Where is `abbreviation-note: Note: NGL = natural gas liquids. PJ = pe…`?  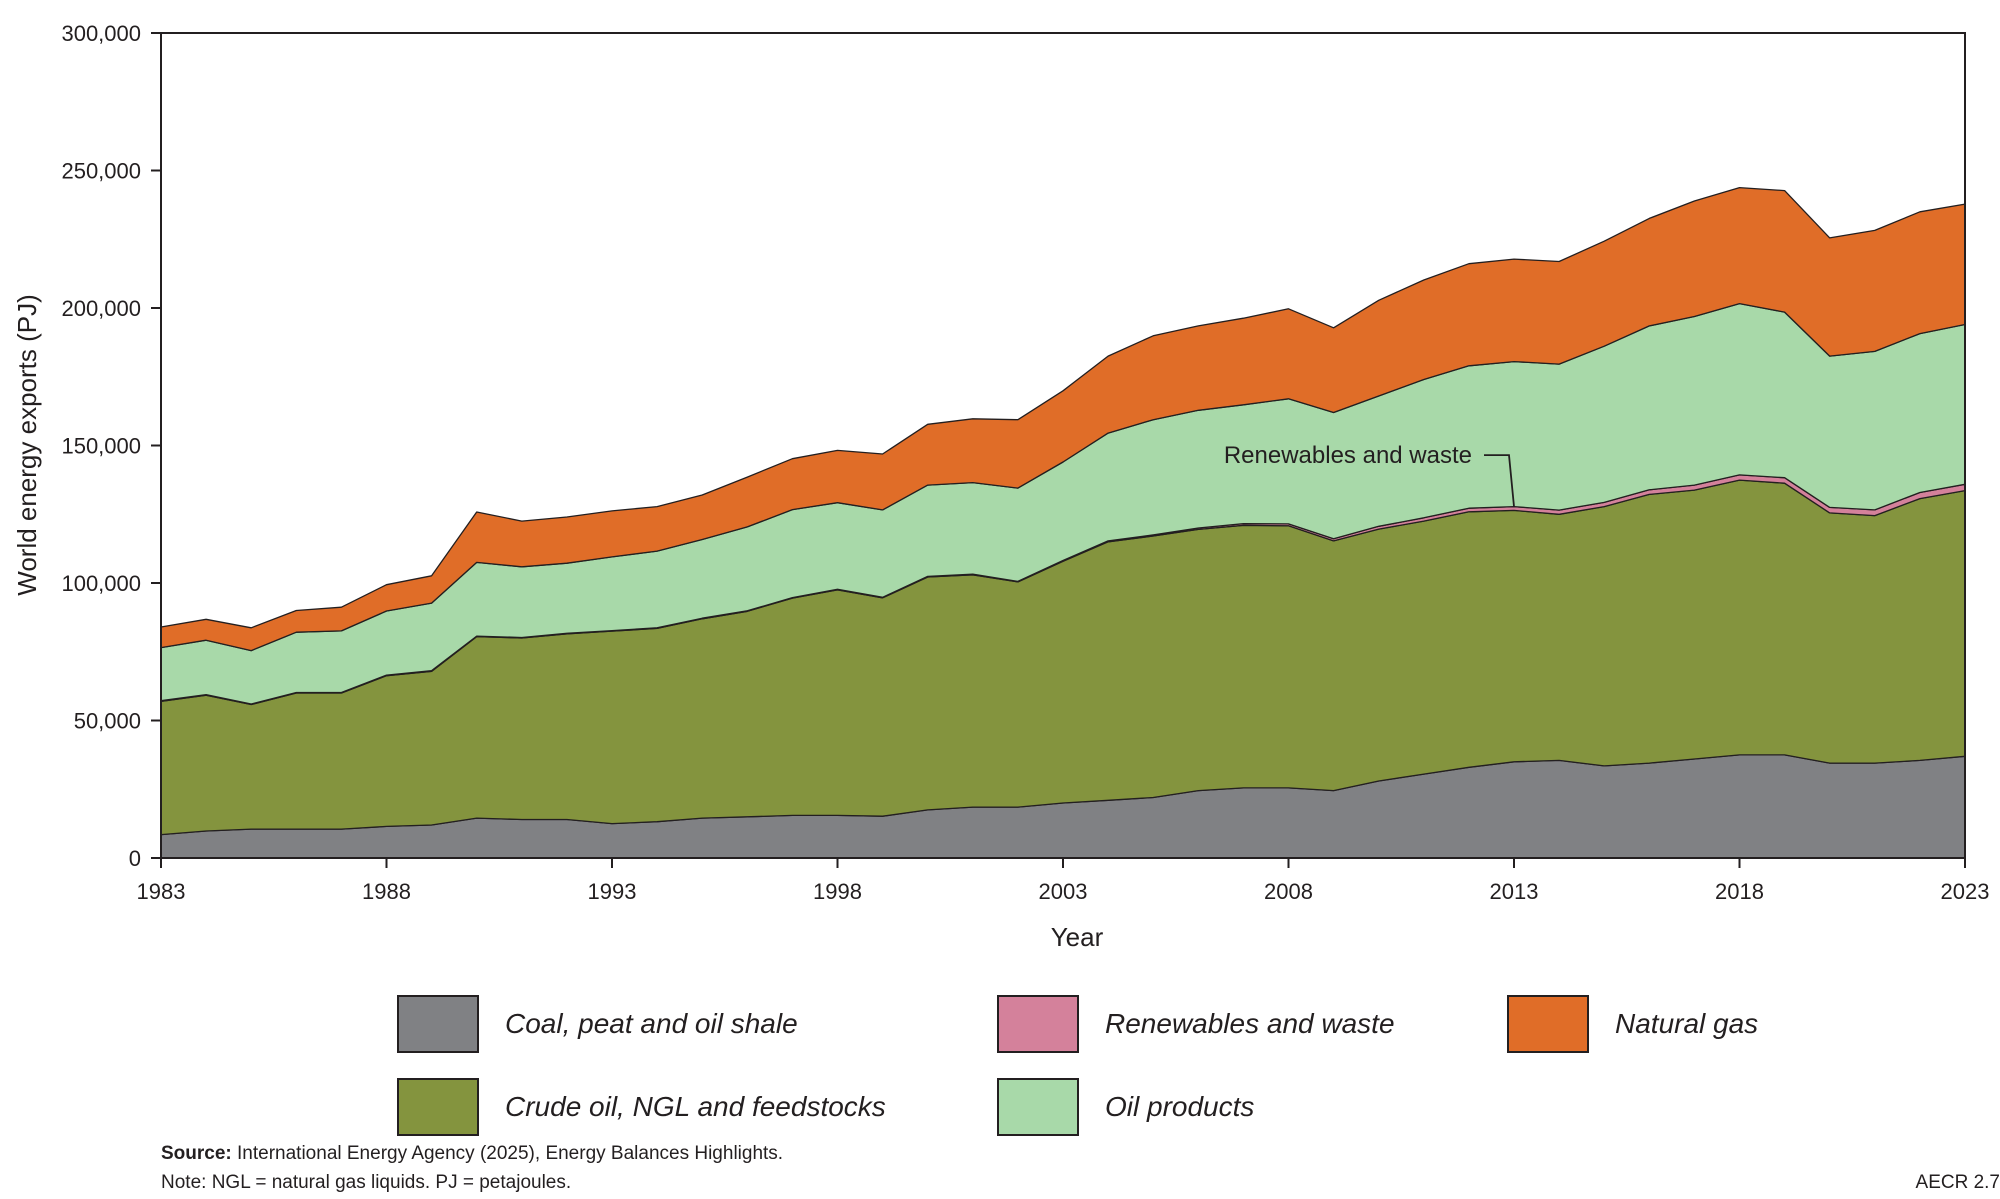 abbreviation-note: Note: NGL = natural gas liquids. PJ = pe… is located at coordinates (366, 1182).